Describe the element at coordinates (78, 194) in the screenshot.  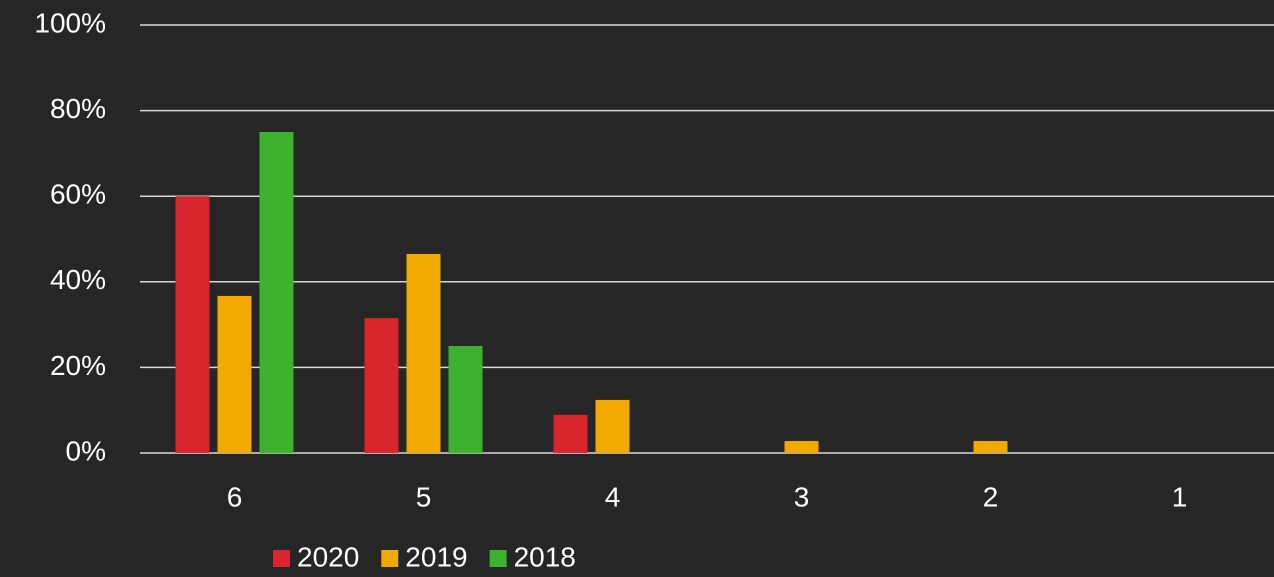
I see `y-tick-label: 60%` at that location.